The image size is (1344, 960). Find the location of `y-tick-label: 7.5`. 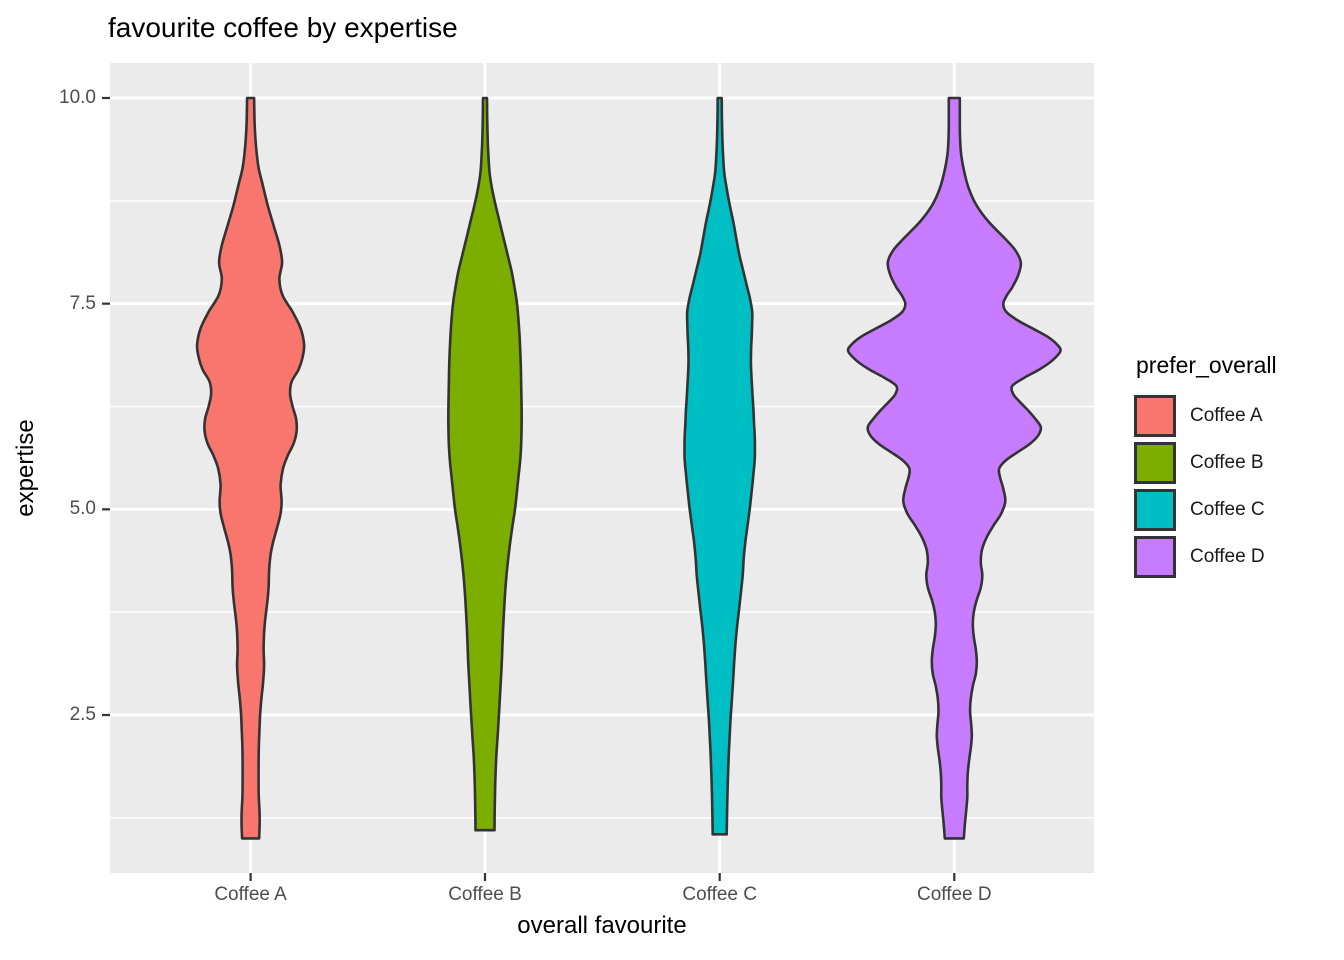

y-tick-label: 7.5 is located at coordinates (82, 303).